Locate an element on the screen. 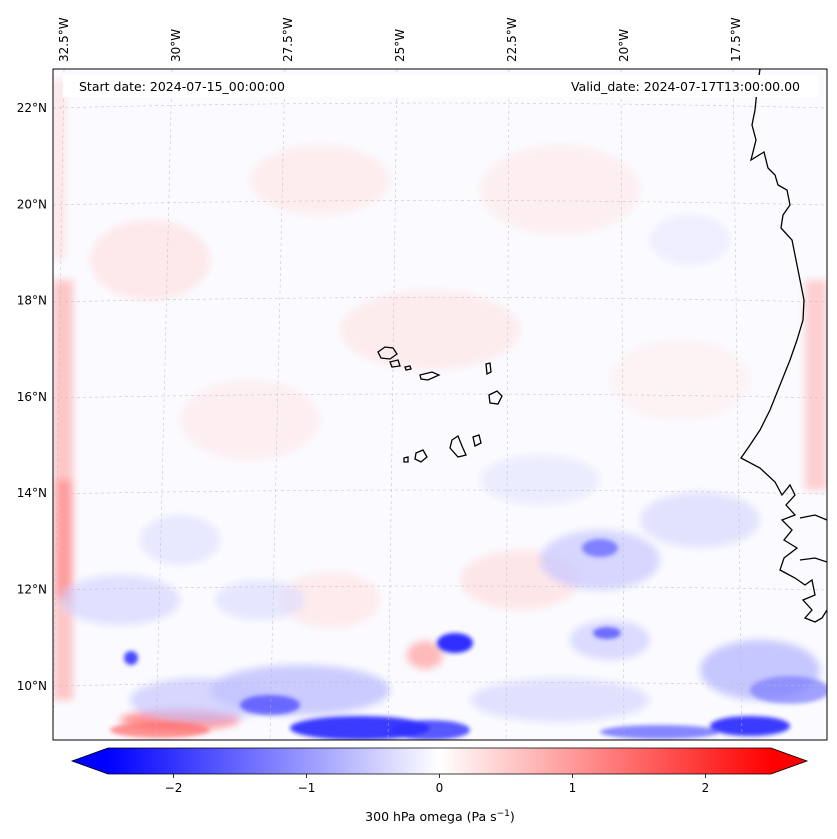  latitude-label: 20°N is located at coordinates (32, 204).